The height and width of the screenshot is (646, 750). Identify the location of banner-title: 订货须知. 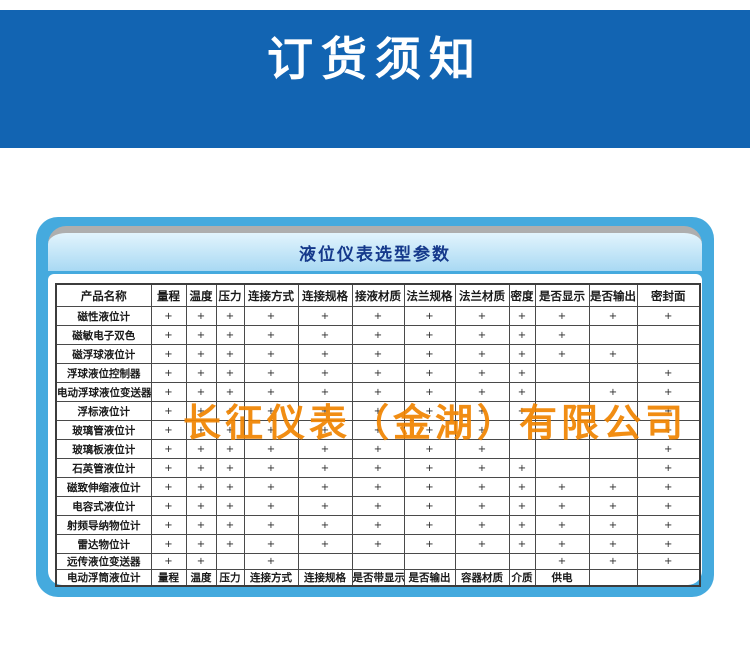
(375, 59).